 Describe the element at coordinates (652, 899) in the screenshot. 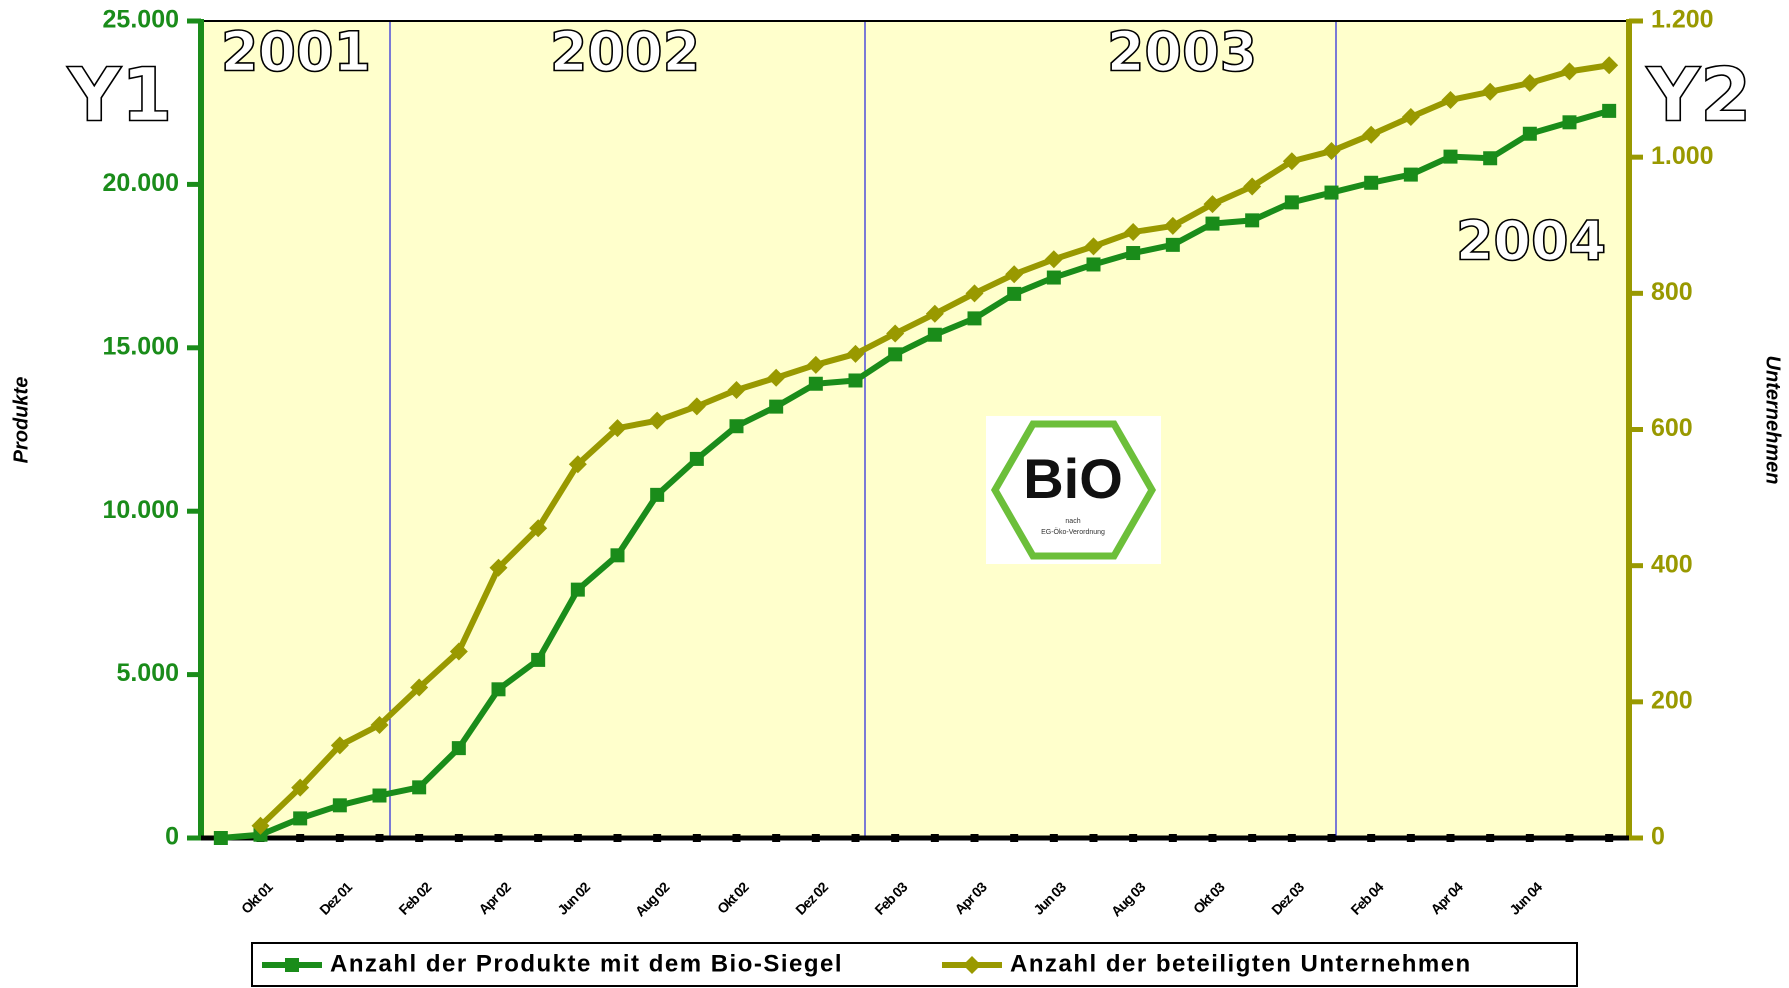

I see `x-tick-label: Aug 02` at that location.